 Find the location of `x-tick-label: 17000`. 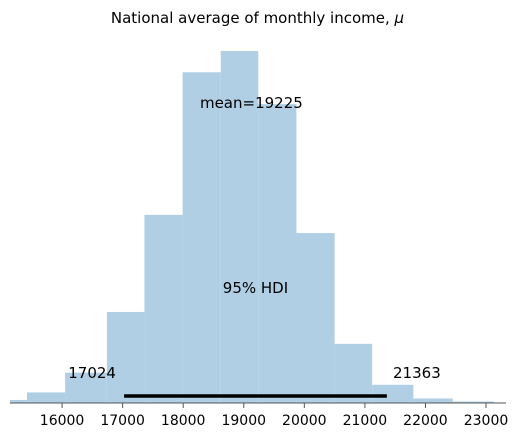

x-tick-label: 17000 is located at coordinates (122, 421).